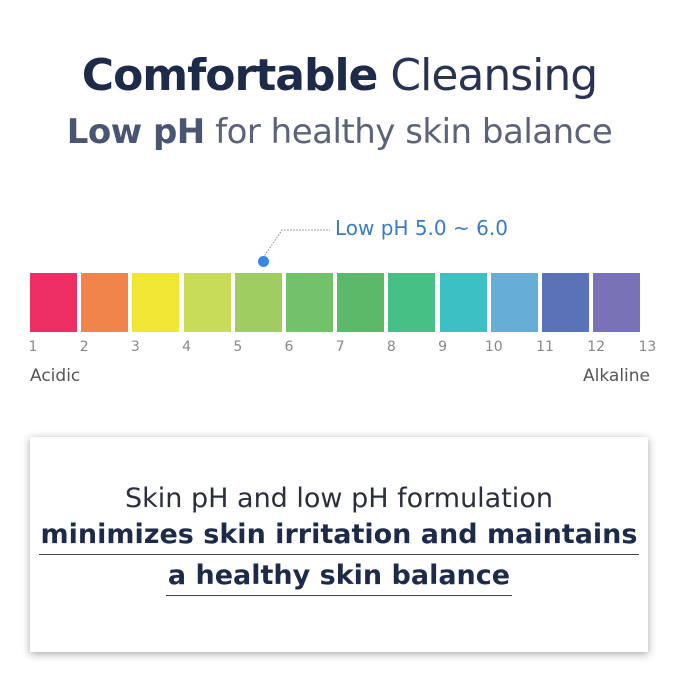  I want to click on callout-label: Low pH 5.0 ~ 6.0, so click(421, 228).